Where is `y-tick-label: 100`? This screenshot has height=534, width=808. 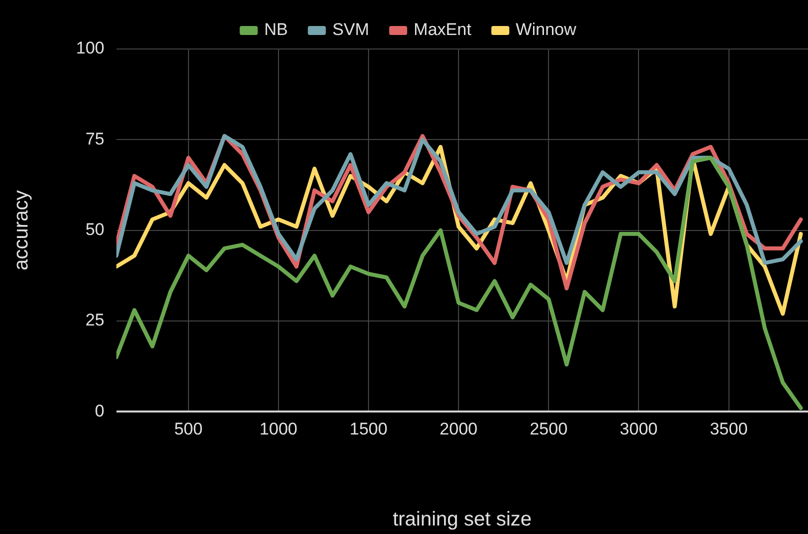 y-tick-label: 100 is located at coordinates (90, 48).